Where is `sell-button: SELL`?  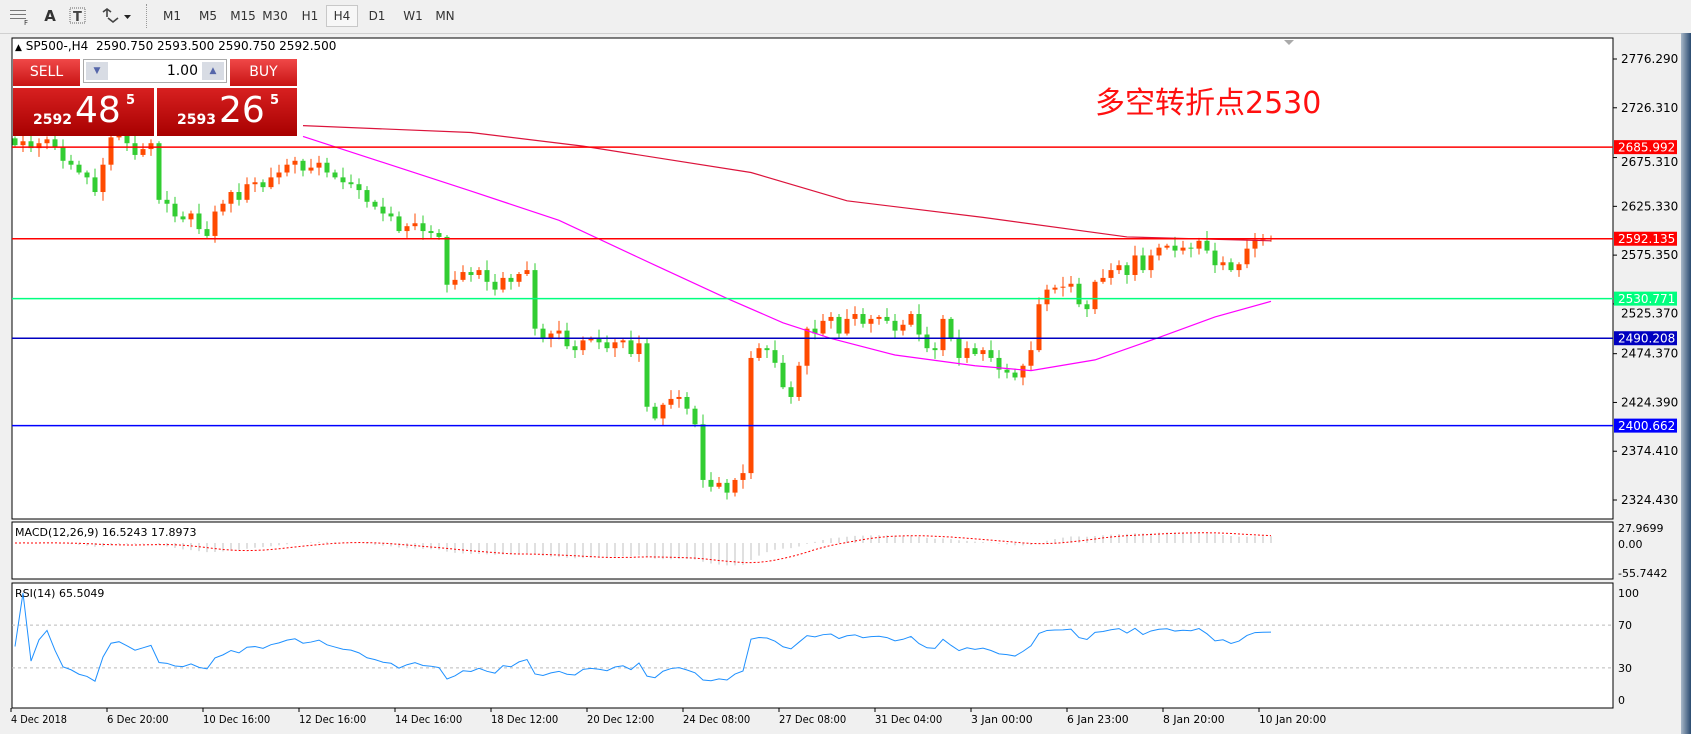 sell-button: SELL is located at coordinates (46, 72).